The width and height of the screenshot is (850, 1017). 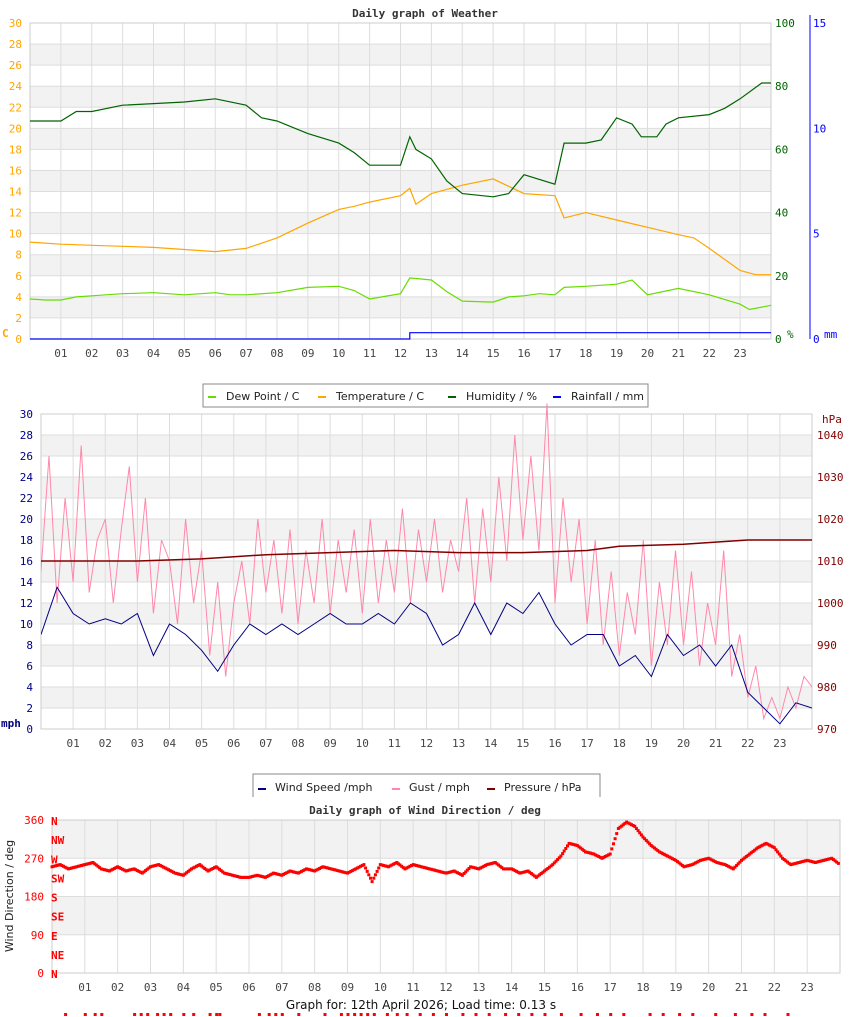 What do you see at coordinates (651, 743) in the screenshot?
I see `x-tick-label: 19` at bounding box center [651, 743].